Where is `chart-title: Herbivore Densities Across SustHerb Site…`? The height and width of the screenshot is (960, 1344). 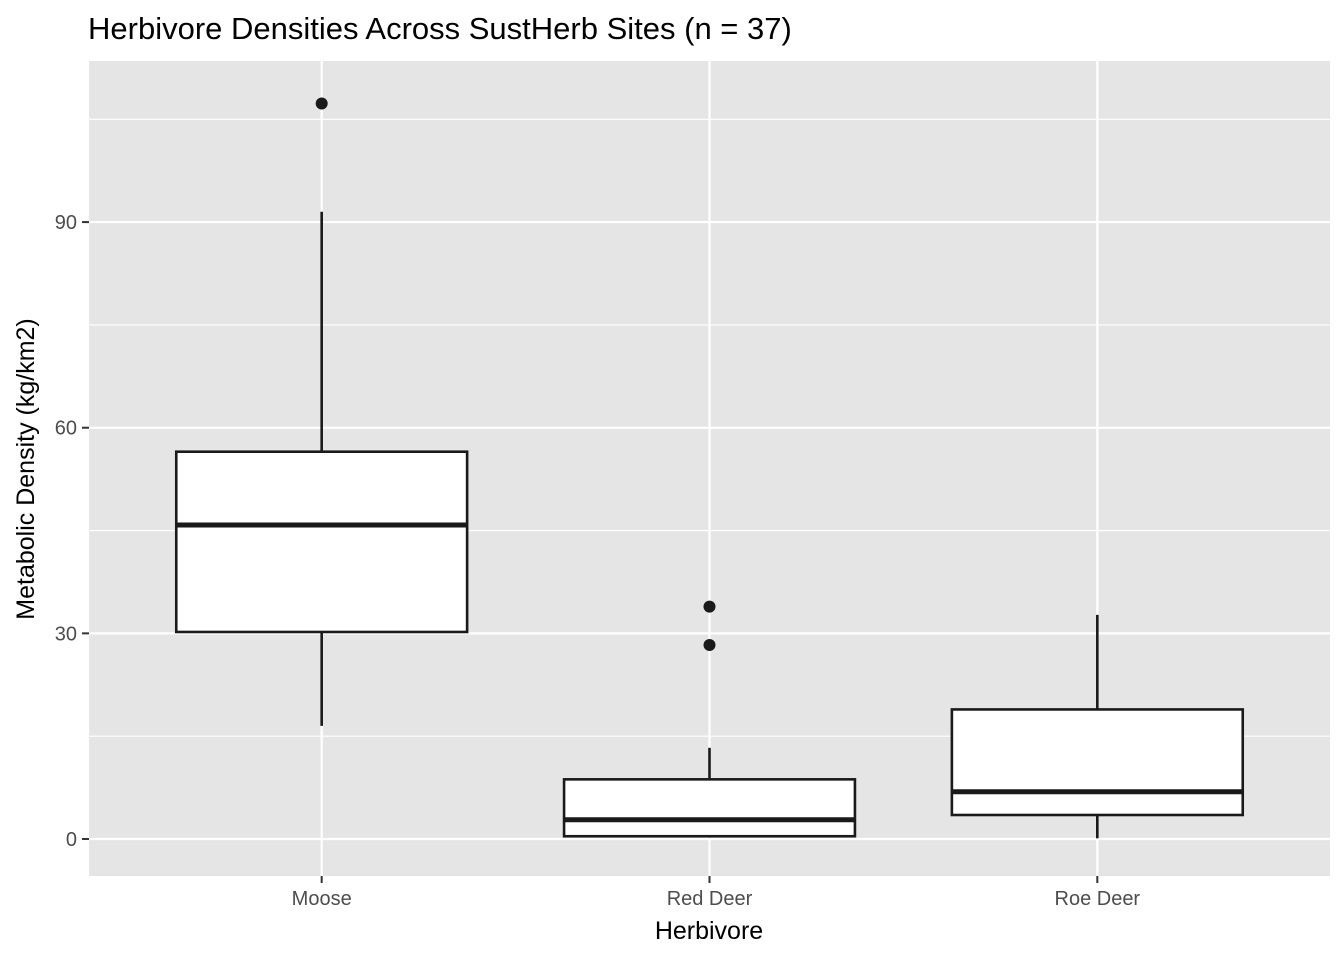
chart-title: Herbivore Densities Across SustHerb Site… is located at coordinates (440, 28).